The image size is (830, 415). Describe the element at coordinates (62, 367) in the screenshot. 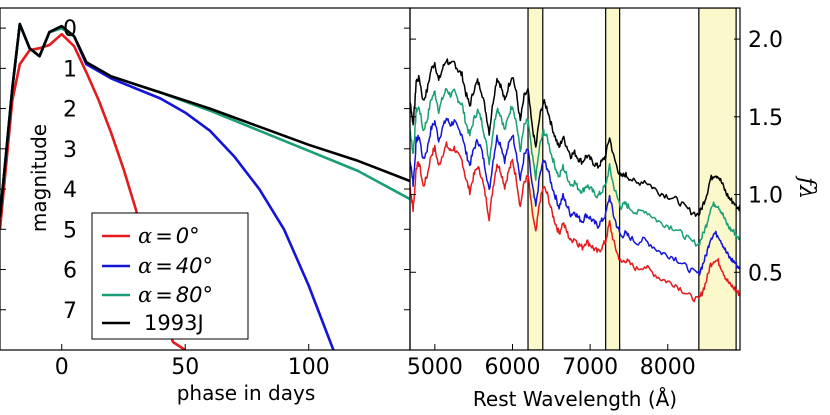

I see `x-tick-label-0: 0` at that location.